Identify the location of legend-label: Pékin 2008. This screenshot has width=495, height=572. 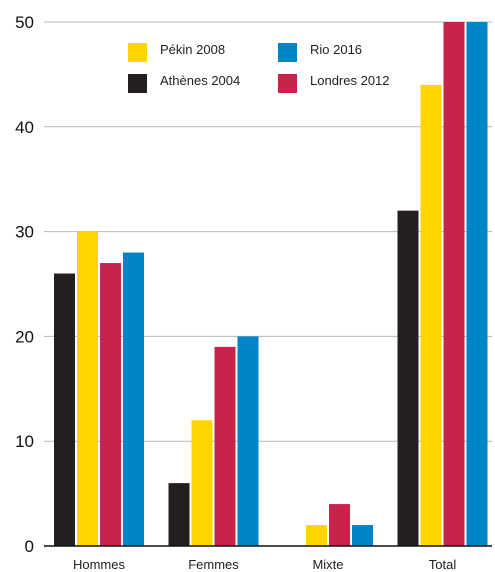
(192, 49).